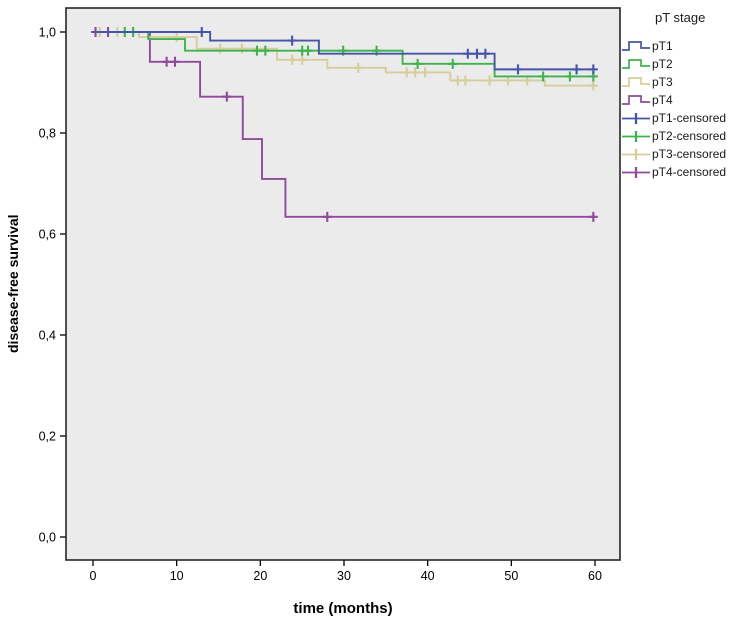 The image size is (749, 629). I want to click on legend-item-label: pT4-censored, so click(689, 172).